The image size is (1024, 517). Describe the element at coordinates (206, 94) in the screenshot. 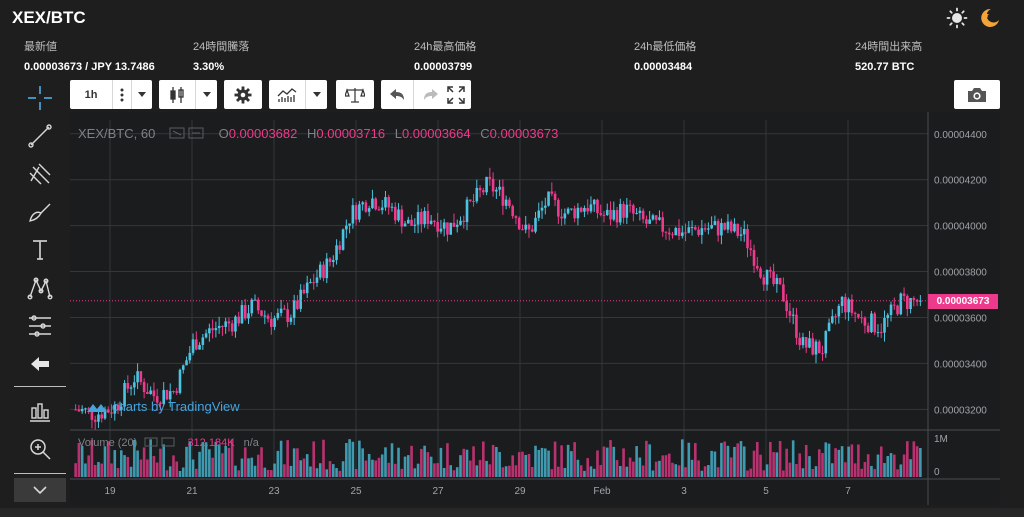

I see `chart-type-dropdown-button` at that location.